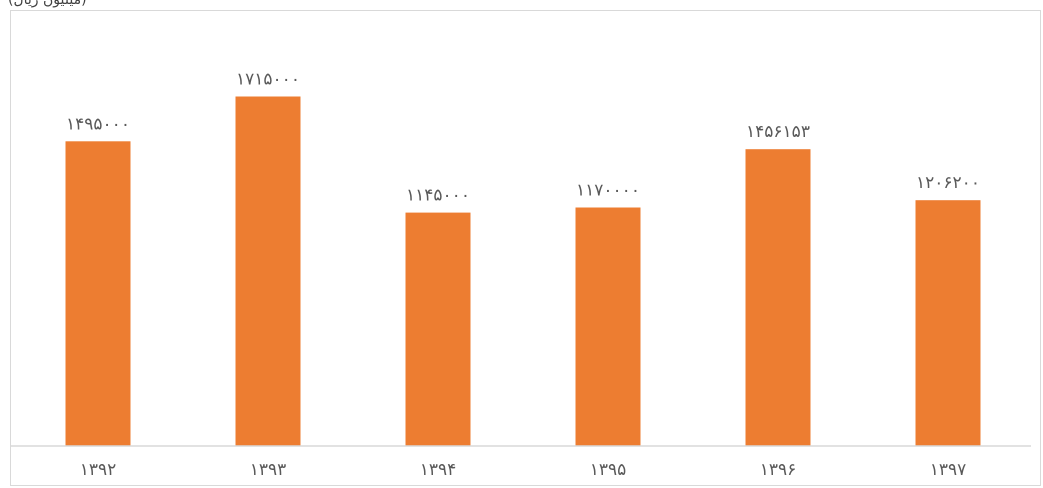 This screenshot has height=488, width=1043. I want to click on unit-label: (میلیون ریال), so click(47, 4).